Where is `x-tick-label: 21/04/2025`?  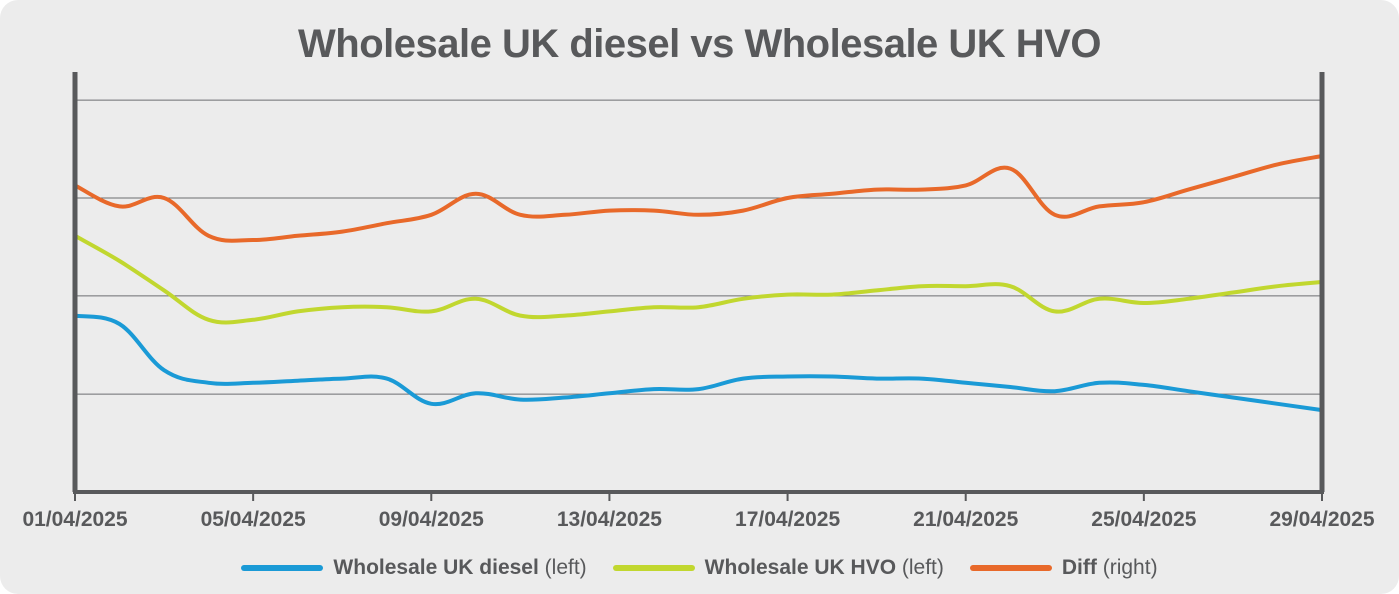
x-tick-label: 21/04/2025 is located at coordinates (965, 519).